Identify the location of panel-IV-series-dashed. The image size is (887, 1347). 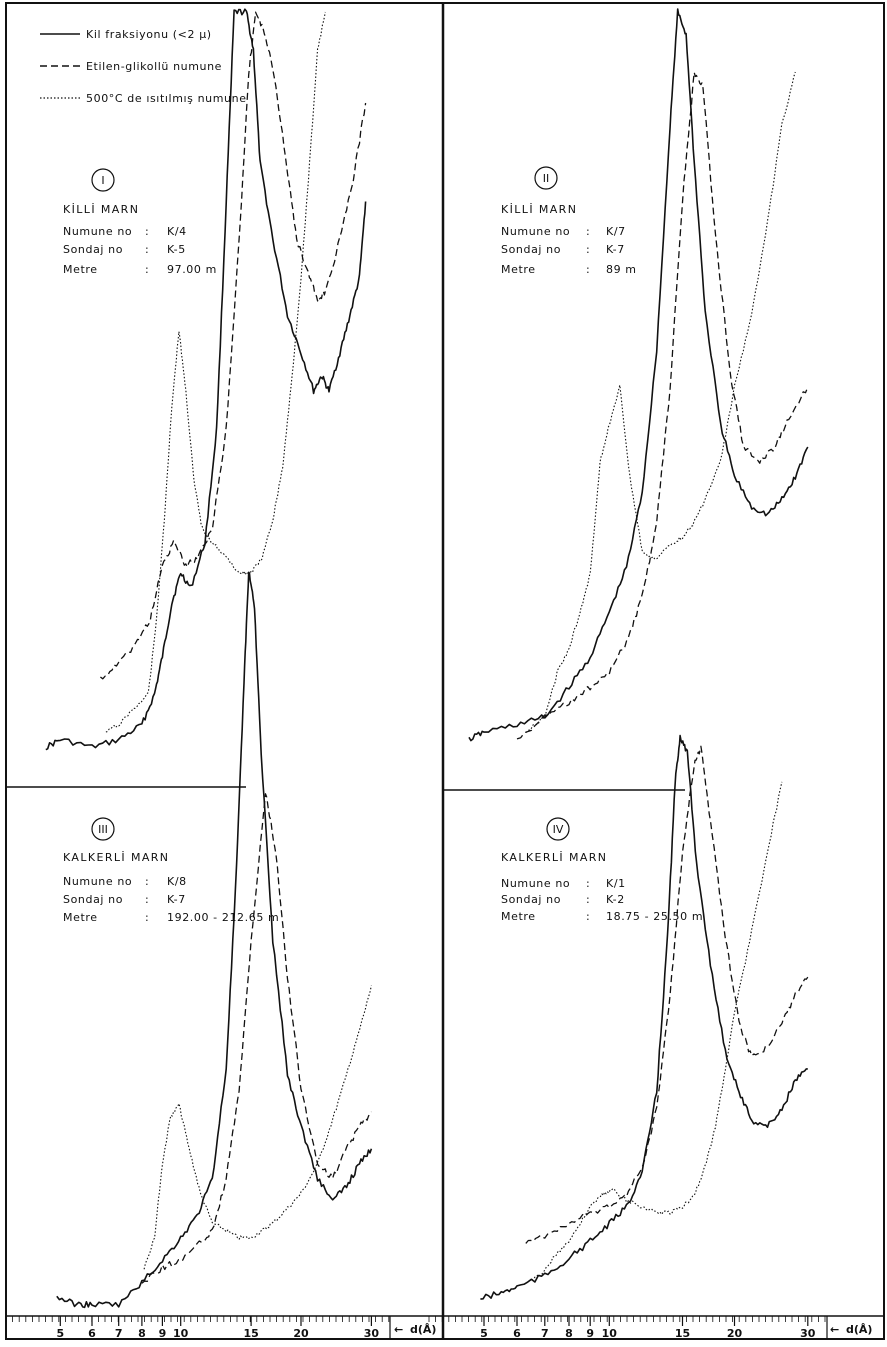
(667, 994).